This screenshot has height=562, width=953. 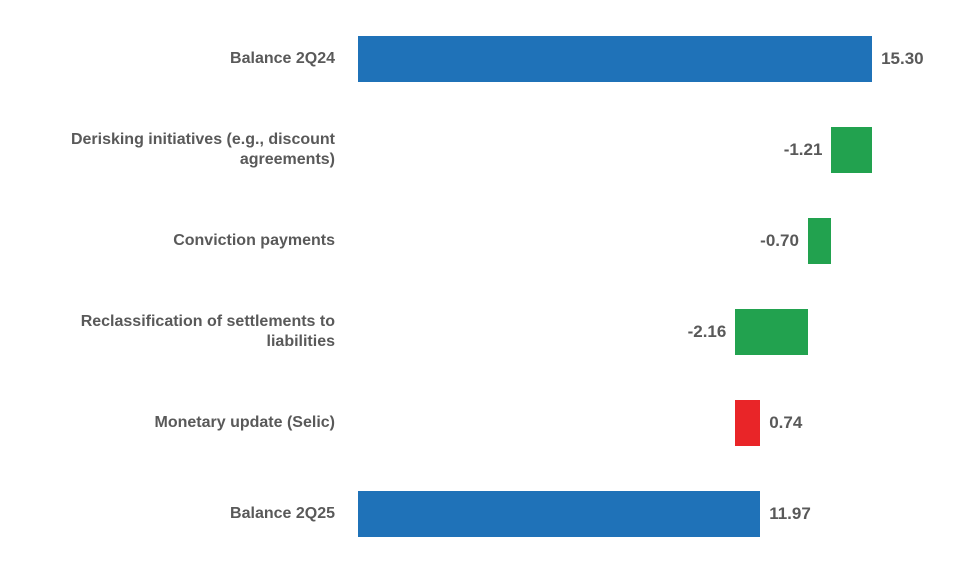 I want to click on value-label: 11.97, so click(x=790, y=513).